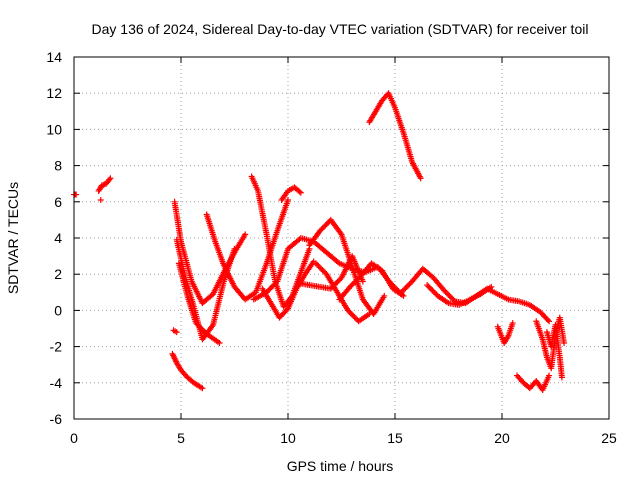  I want to click on y-tick-label: 14, so click(54, 57).